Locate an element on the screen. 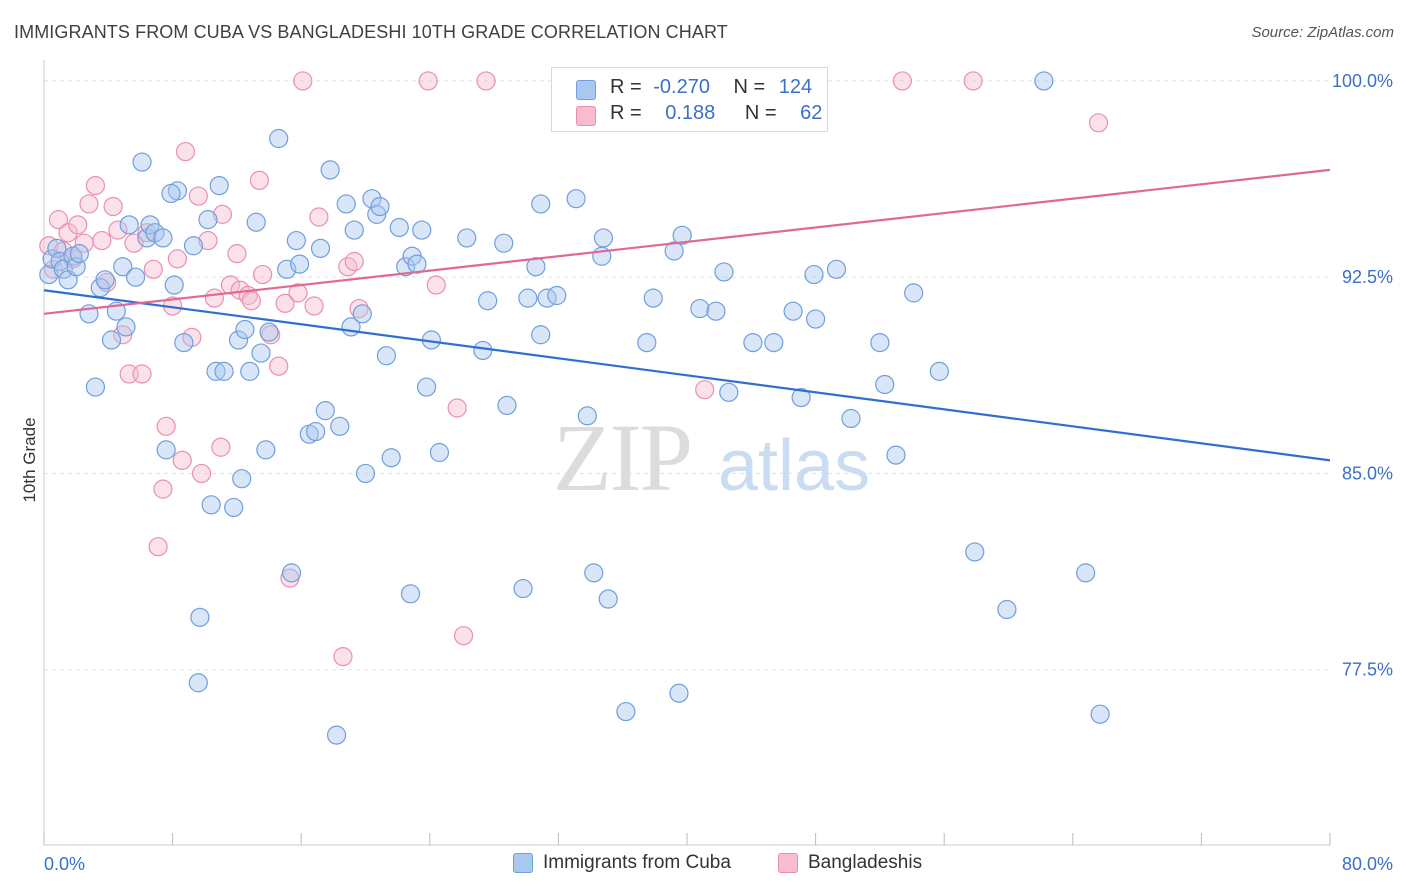  correlation-legend: R = -0.270 N = 124 R = 0.188 N = 62 is located at coordinates (689, 99).